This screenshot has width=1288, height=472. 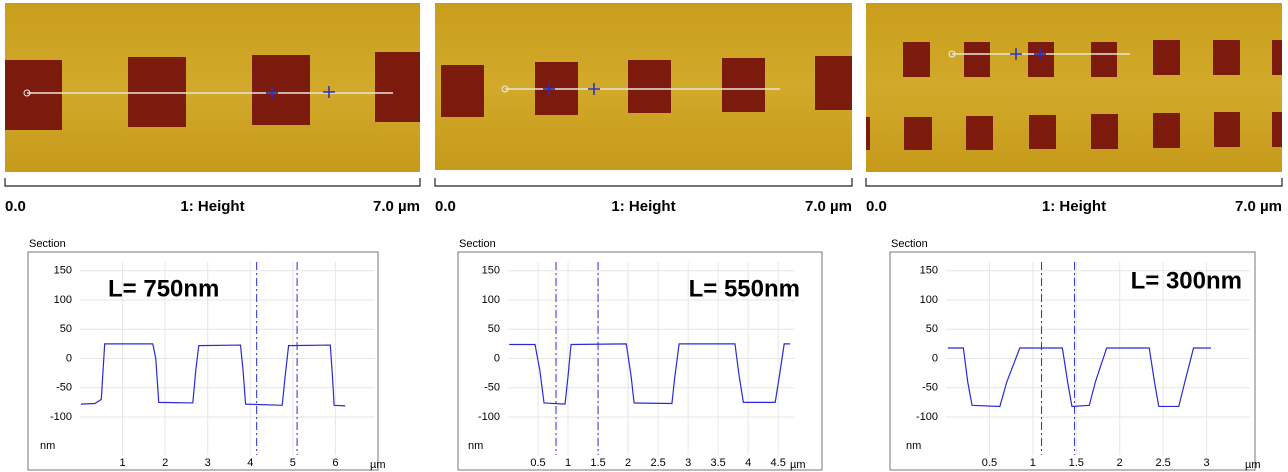 I want to click on x-tick-label: 3.5, so click(x=717, y=463).